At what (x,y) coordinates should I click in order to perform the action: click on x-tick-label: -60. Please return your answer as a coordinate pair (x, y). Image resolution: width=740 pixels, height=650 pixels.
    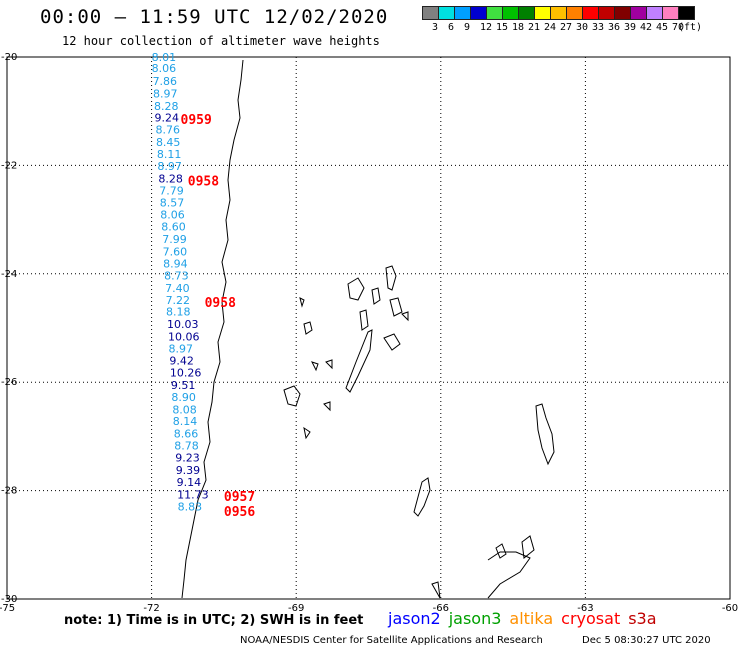
    Looking at the image, I should click on (730, 608).